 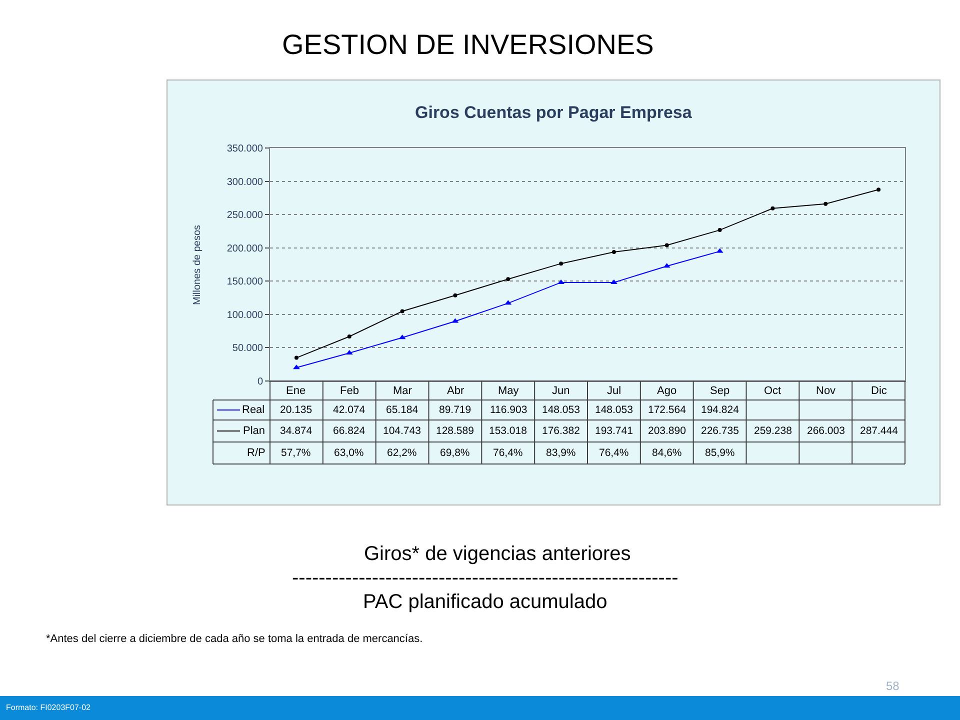 What do you see at coordinates (561, 453) in the screenshot?
I see `text: 83,9%` at bounding box center [561, 453].